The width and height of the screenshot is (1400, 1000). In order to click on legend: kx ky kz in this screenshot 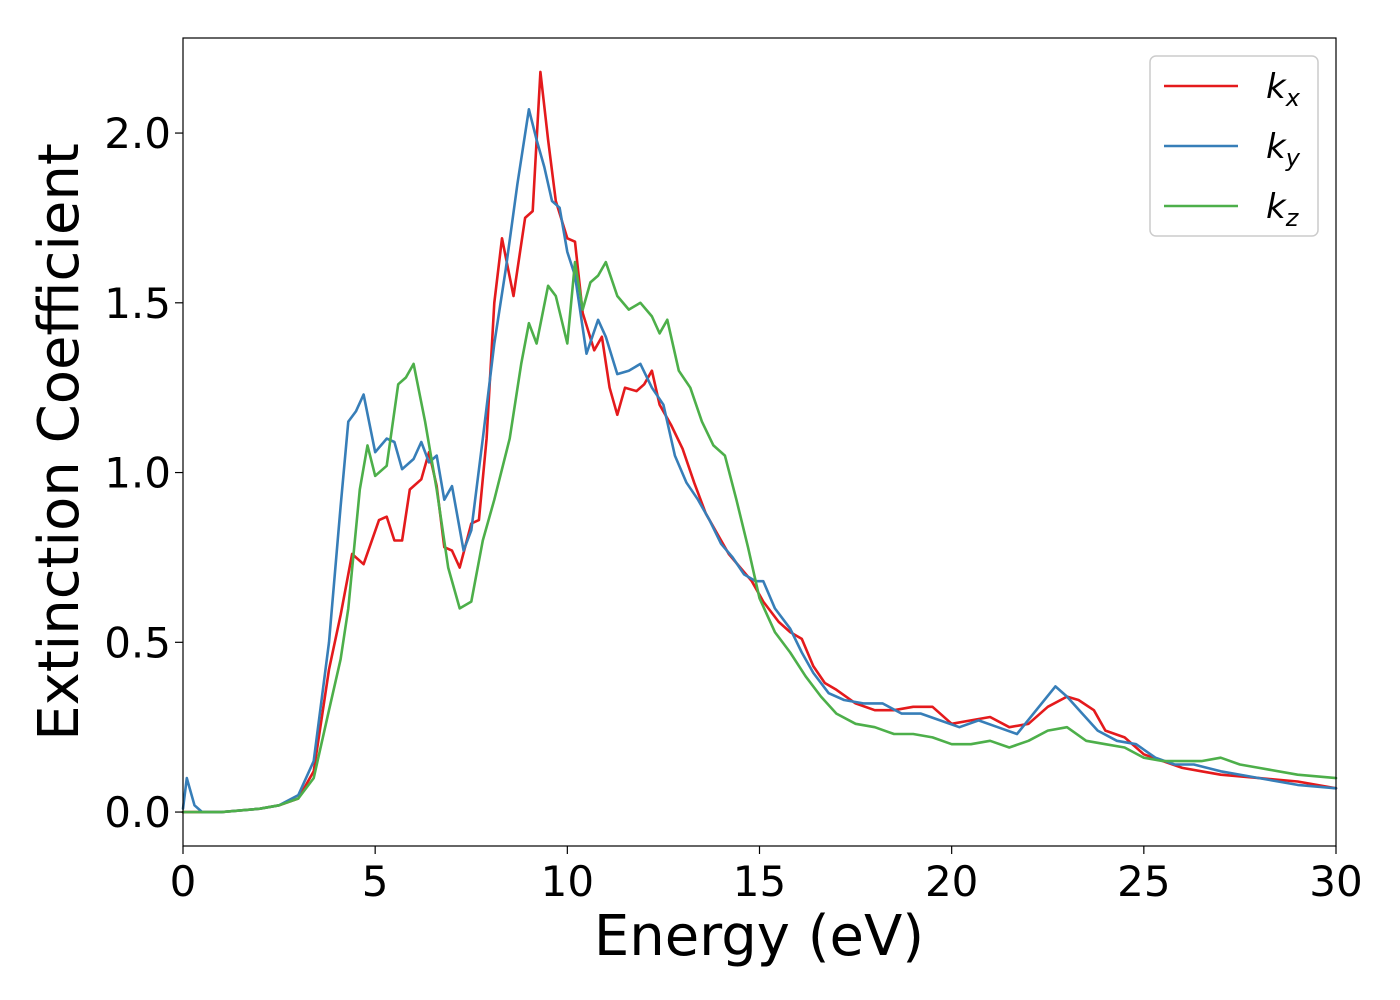, I will do `click(1234, 146)`.